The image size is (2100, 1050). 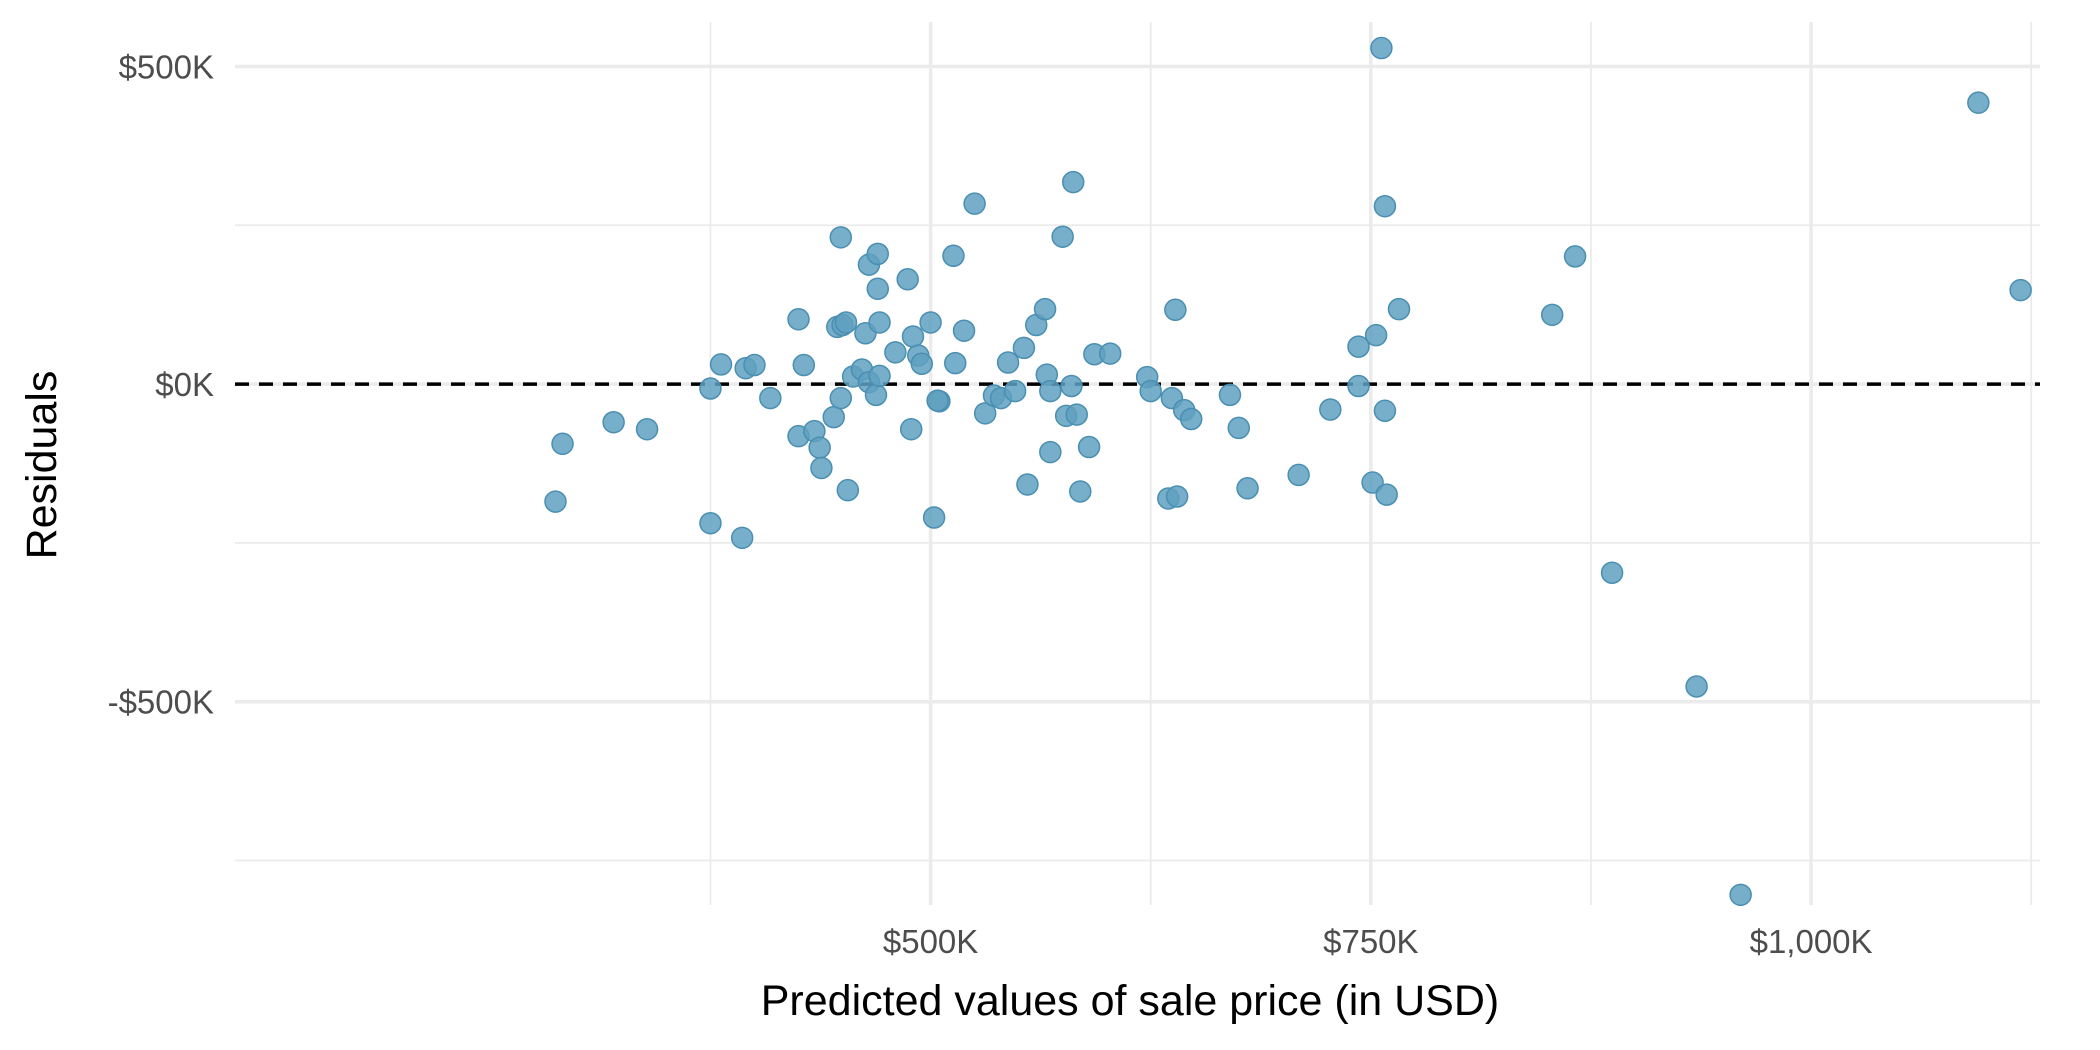 I want to click on x-tick-label: $750K, so click(x=1370, y=941).